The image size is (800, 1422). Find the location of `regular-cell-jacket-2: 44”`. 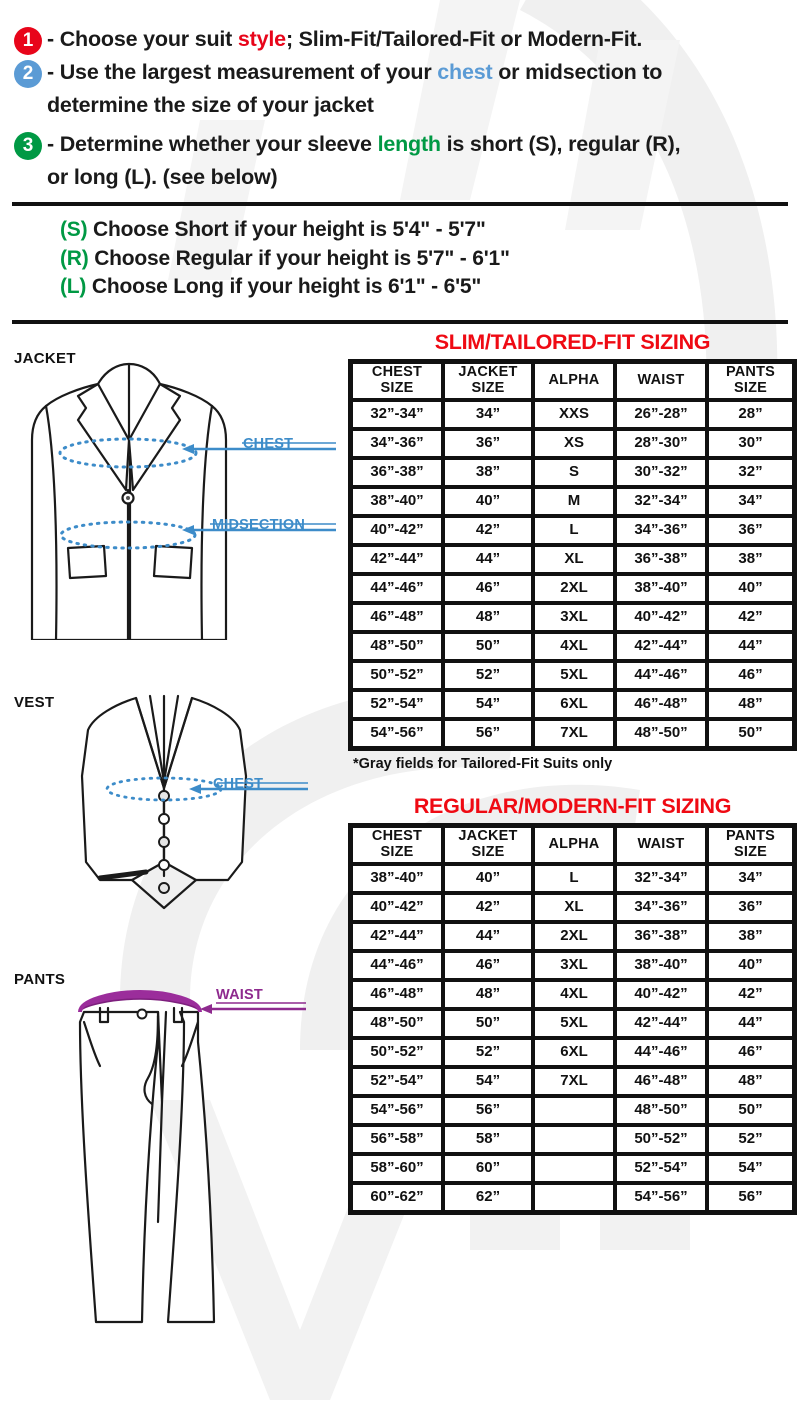

regular-cell-jacket-2: 44” is located at coordinates (488, 936).